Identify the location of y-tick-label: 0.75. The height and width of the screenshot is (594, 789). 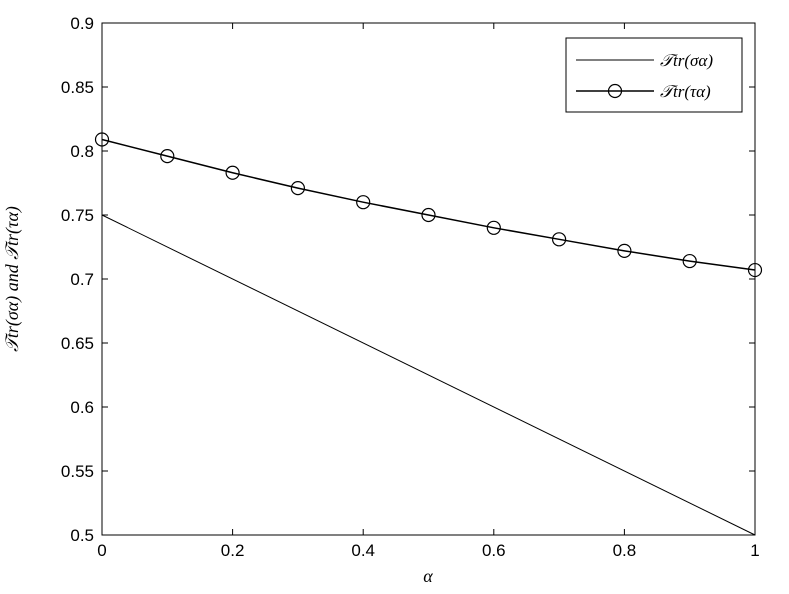
(77, 215).